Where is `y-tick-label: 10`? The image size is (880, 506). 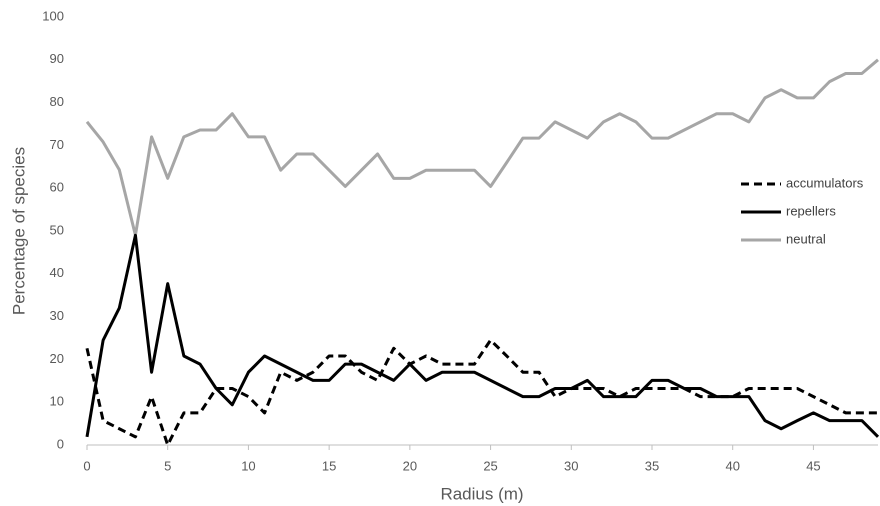 y-tick-label: 10 is located at coordinates (57, 401).